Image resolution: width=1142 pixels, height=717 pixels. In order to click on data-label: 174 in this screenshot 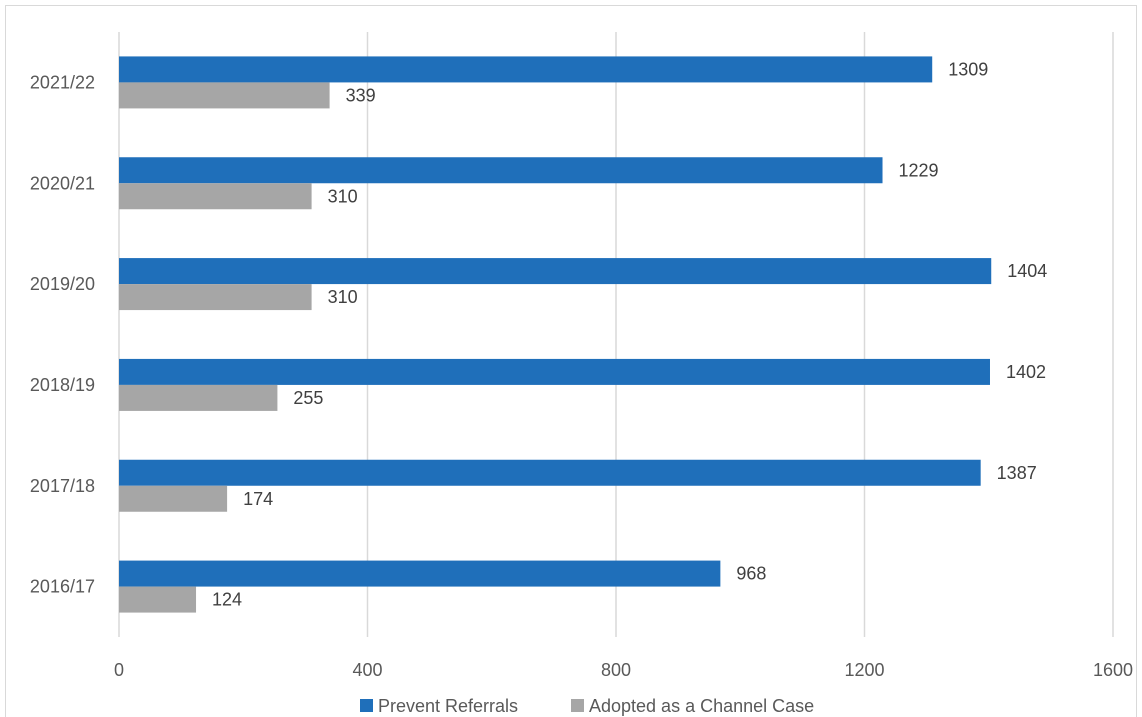, I will do `click(258, 499)`.